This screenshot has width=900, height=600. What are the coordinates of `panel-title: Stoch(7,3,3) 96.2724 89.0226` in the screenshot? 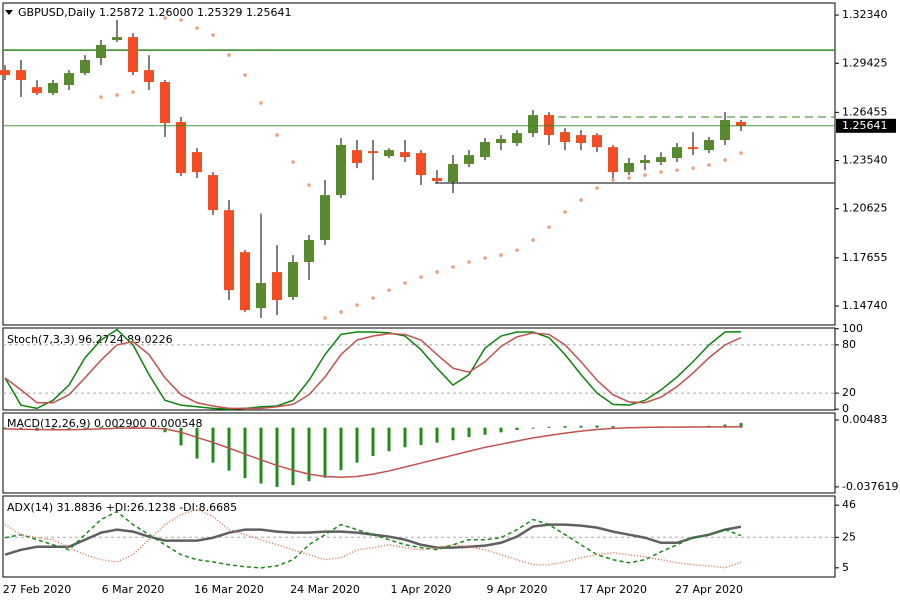 It's located at (90, 339).